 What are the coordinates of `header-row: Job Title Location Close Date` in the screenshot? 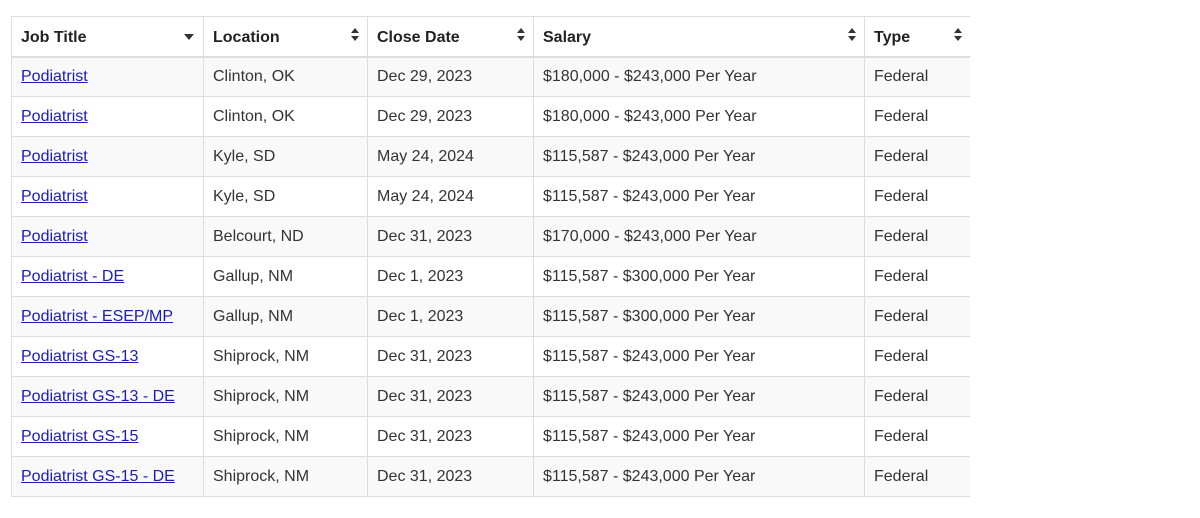 It's located at (490, 37).